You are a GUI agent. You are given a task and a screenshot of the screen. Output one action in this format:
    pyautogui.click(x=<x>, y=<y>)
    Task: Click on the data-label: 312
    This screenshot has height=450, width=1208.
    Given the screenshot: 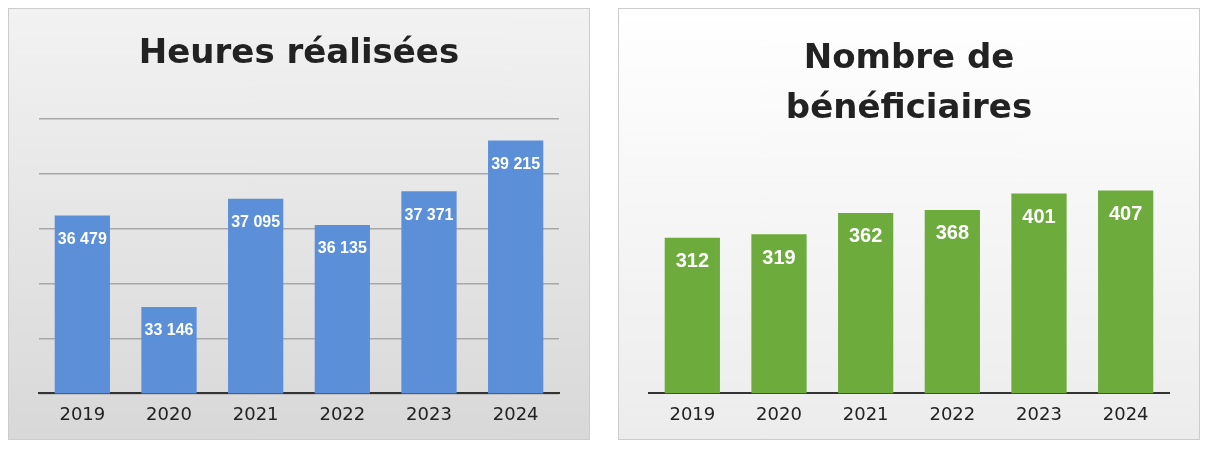 What is the action you would take?
    pyautogui.click(x=692, y=260)
    